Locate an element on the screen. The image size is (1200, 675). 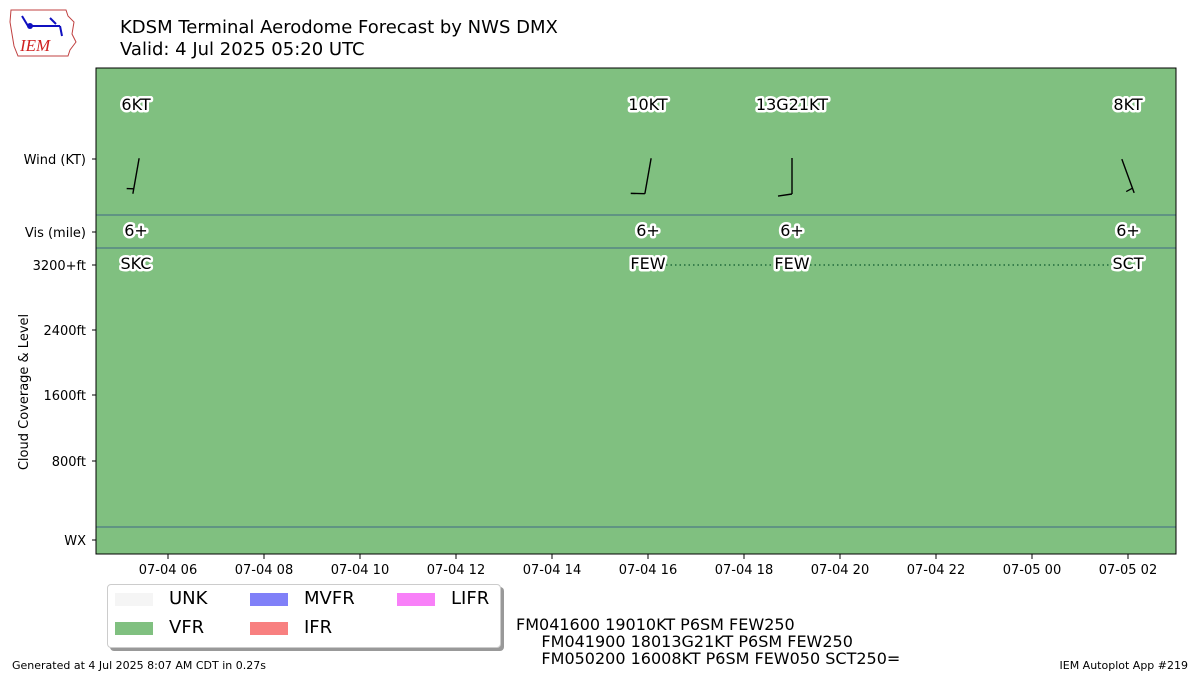
iem-logo: IEM is located at coordinates (44, 32).